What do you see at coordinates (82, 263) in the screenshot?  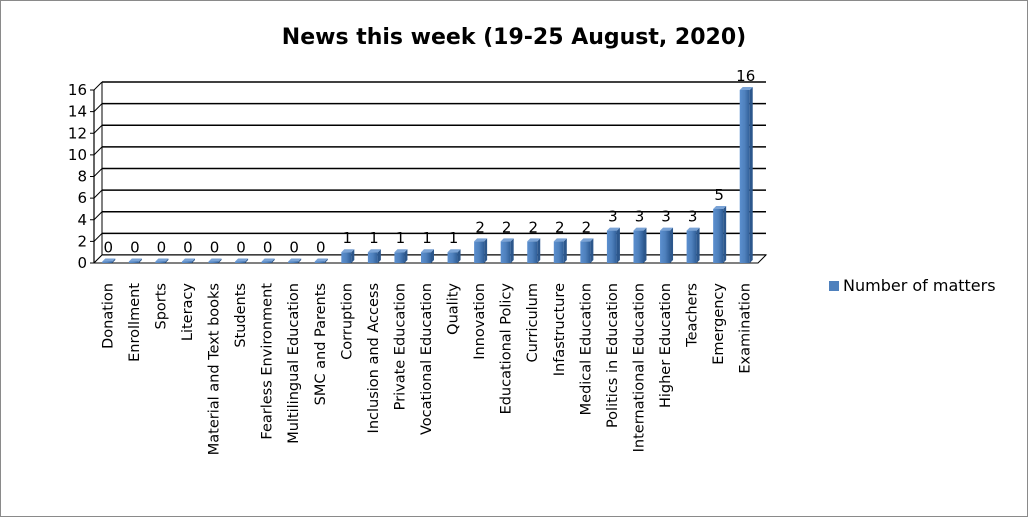 I see `y-tick-label: 0` at bounding box center [82, 263].